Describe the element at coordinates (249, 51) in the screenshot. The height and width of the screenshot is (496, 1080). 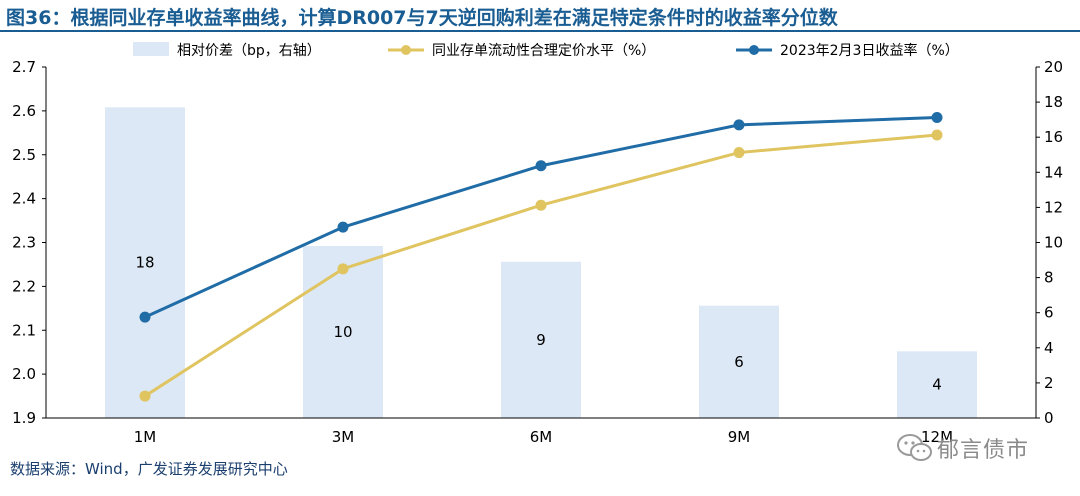
I see `legend-label: 相对价差（bp，右轴）` at that location.